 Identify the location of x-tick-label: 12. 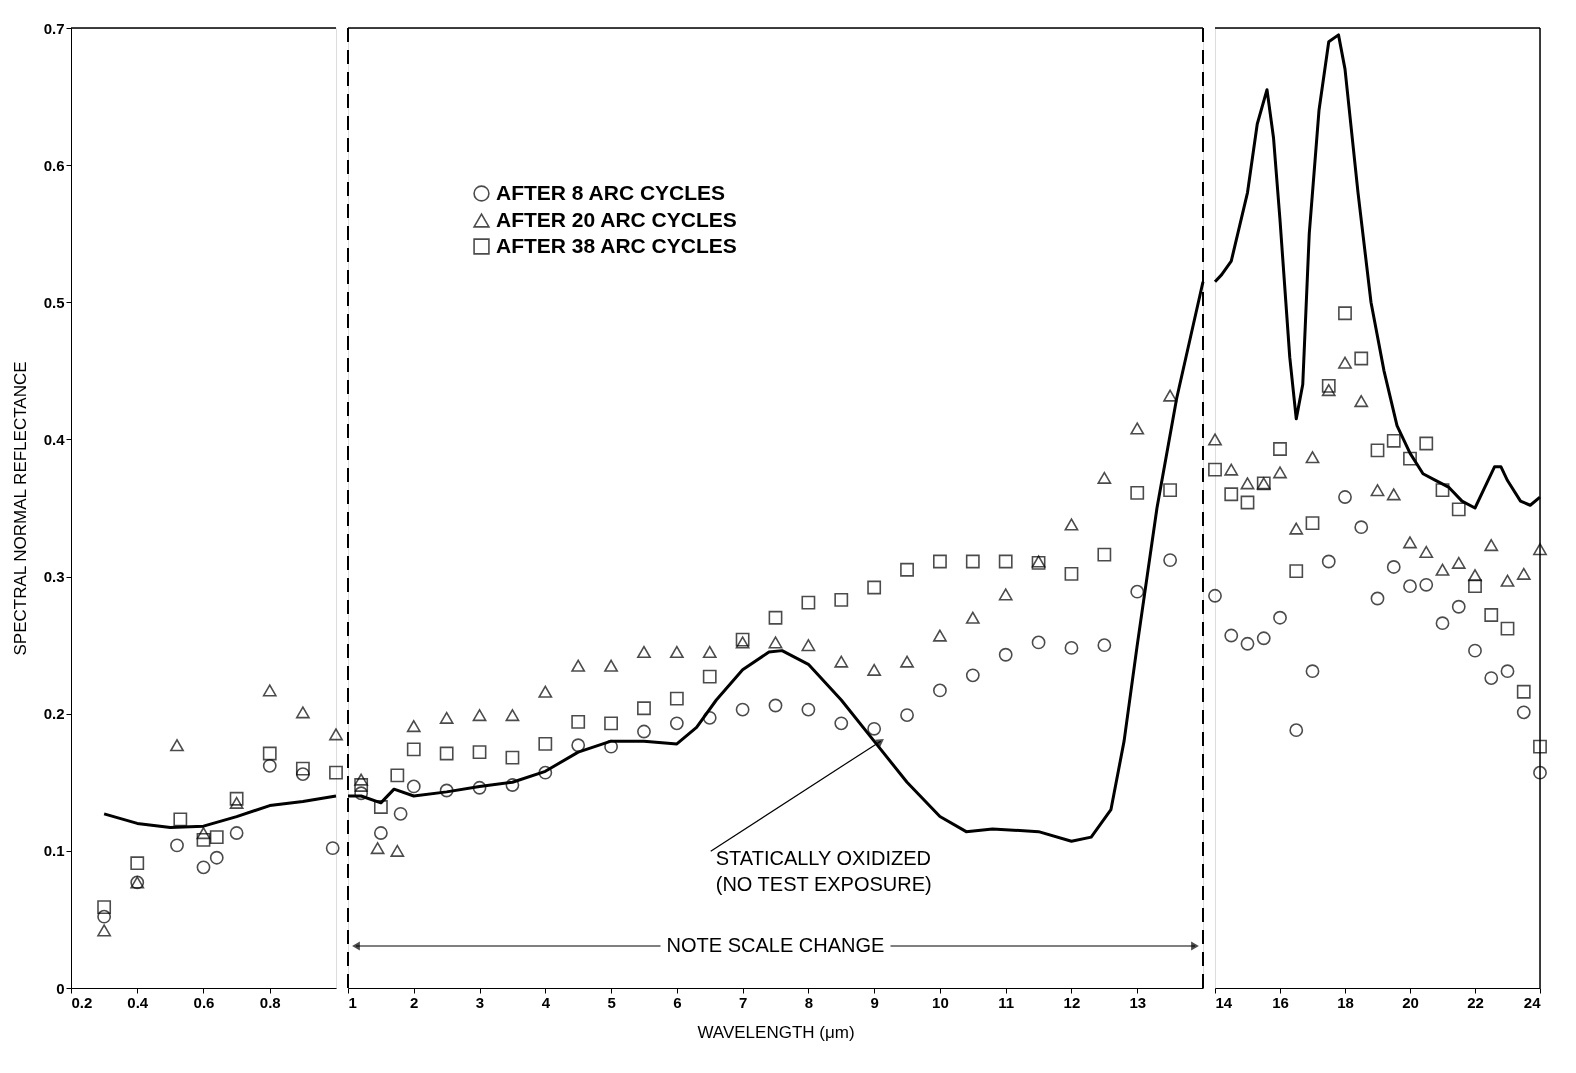
(1072, 1002).